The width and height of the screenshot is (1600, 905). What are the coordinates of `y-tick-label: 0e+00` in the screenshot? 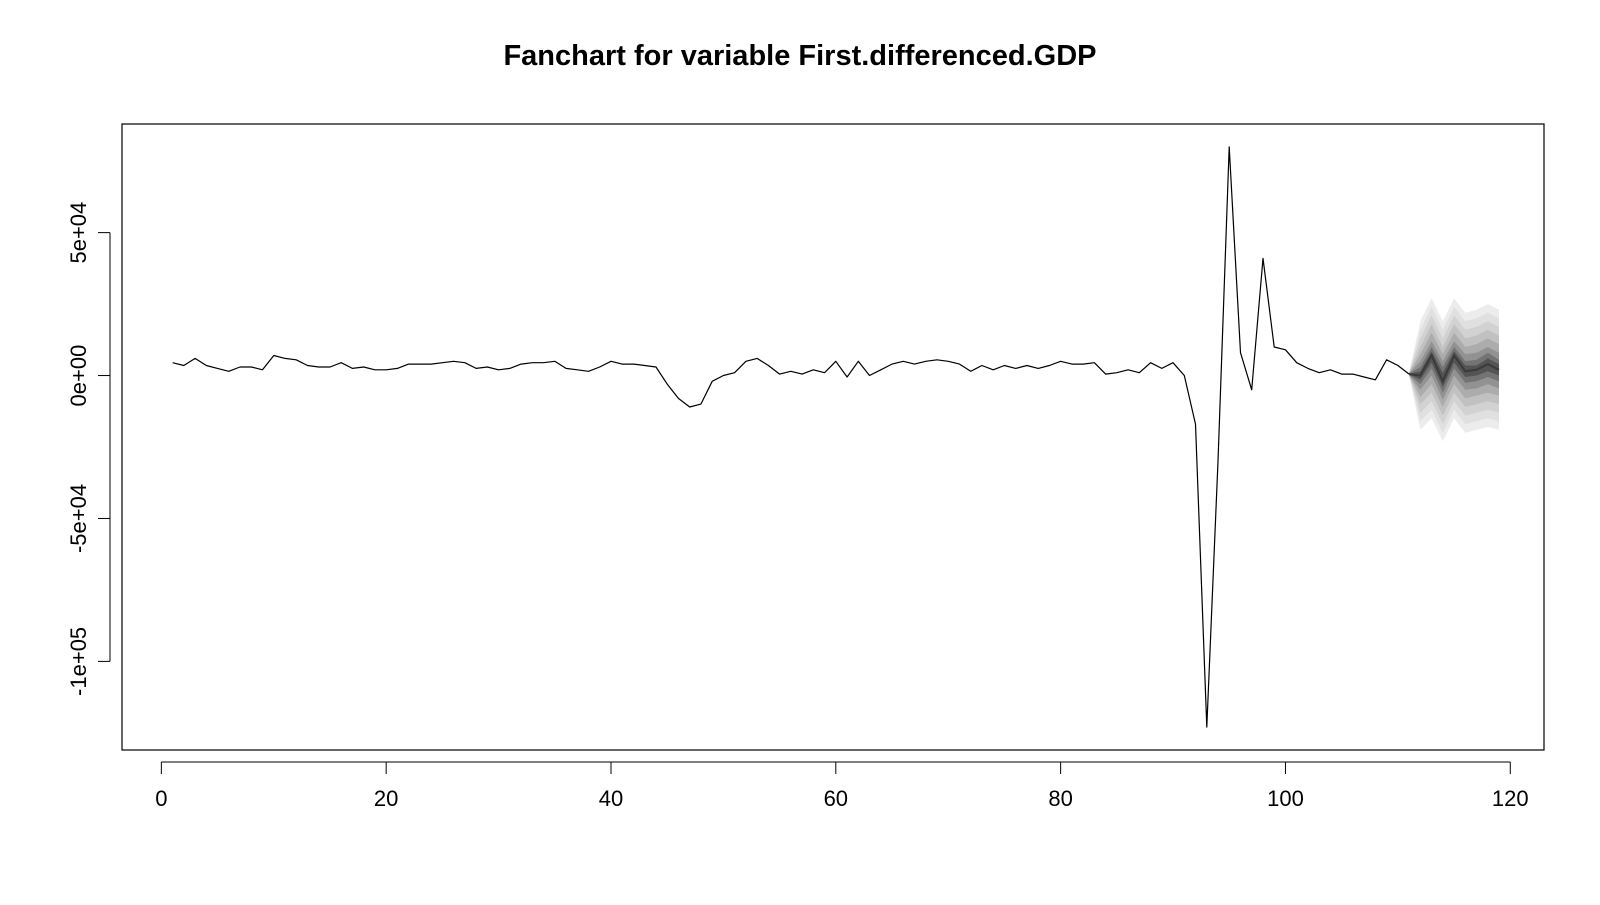 It's located at (78, 376).